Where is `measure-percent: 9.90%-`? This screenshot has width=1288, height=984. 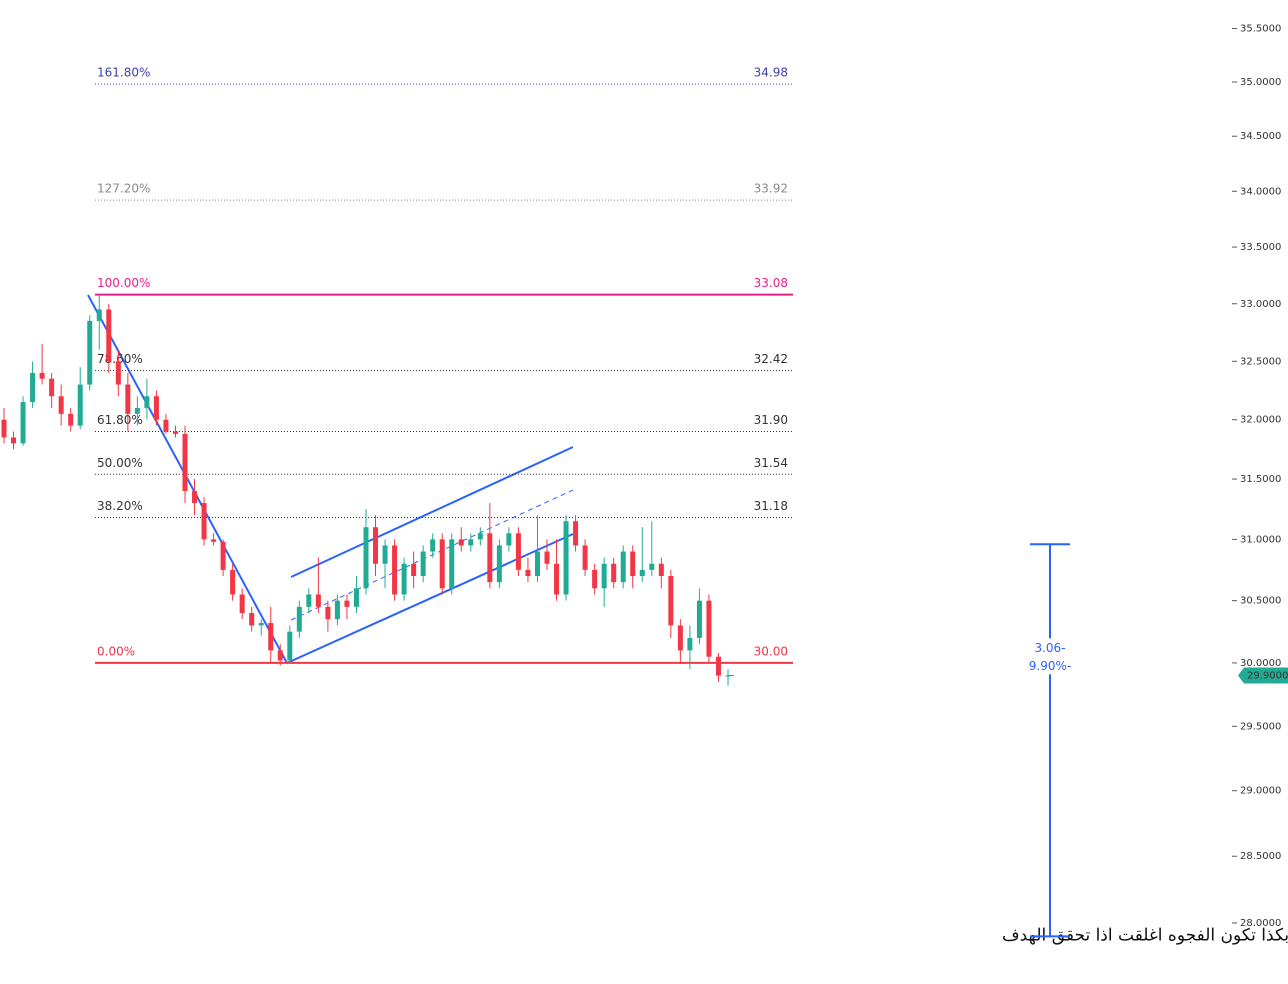 measure-percent: 9.90%- is located at coordinates (1050, 666).